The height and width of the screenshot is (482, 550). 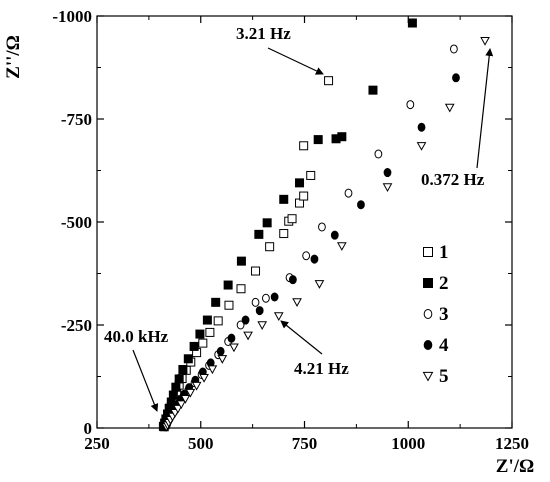 What do you see at coordinates (76, 222) in the screenshot?
I see `y-tick-label: -500` at bounding box center [76, 222].